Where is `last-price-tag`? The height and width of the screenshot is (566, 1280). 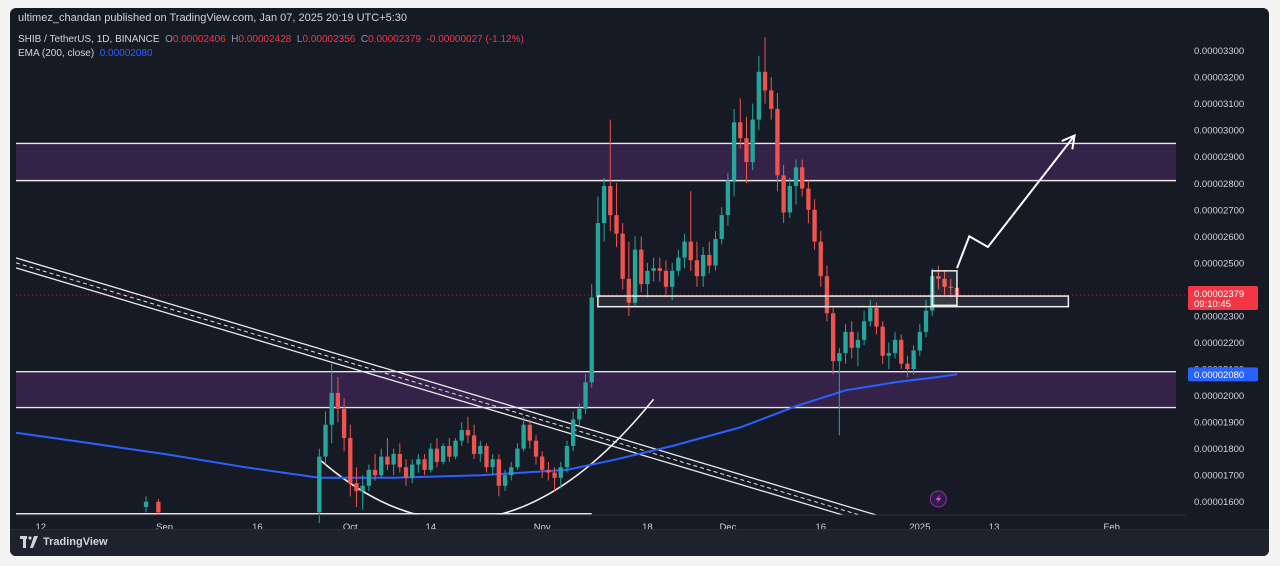
last-price-tag is located at coordinates (1223, 297).